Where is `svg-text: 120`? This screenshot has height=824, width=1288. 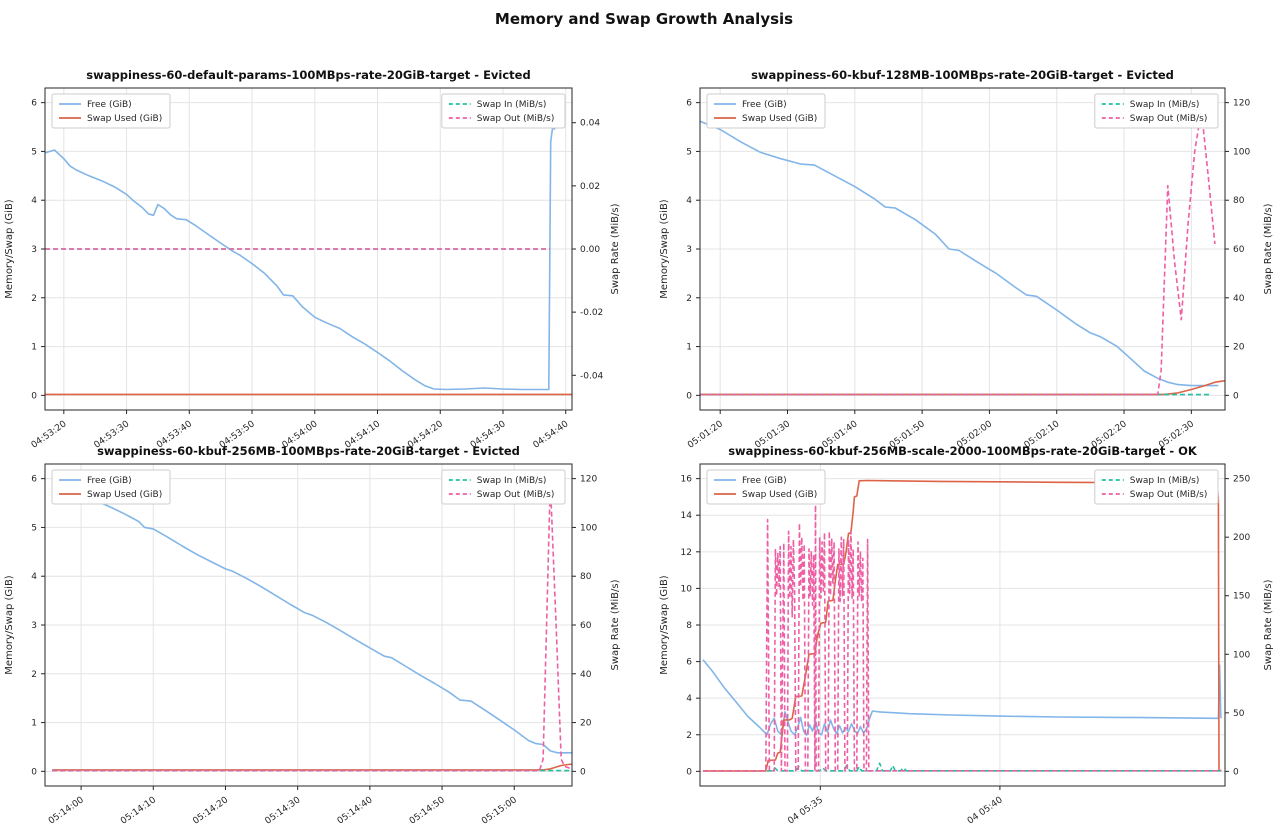 svg-text: 120 is located at coordinates (588, 480).